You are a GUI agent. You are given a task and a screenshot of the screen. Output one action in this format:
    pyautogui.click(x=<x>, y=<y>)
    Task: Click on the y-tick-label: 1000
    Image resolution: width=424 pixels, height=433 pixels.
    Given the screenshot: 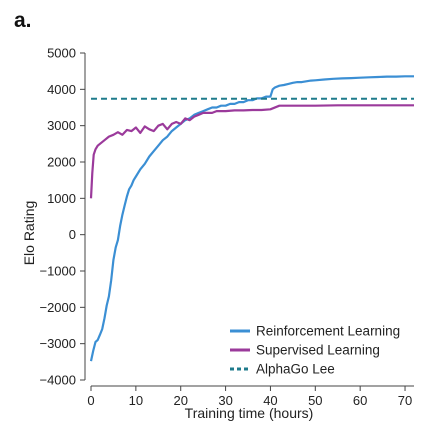 What is the action you would take?
    pyautogui.click(x=61, y=198)
    